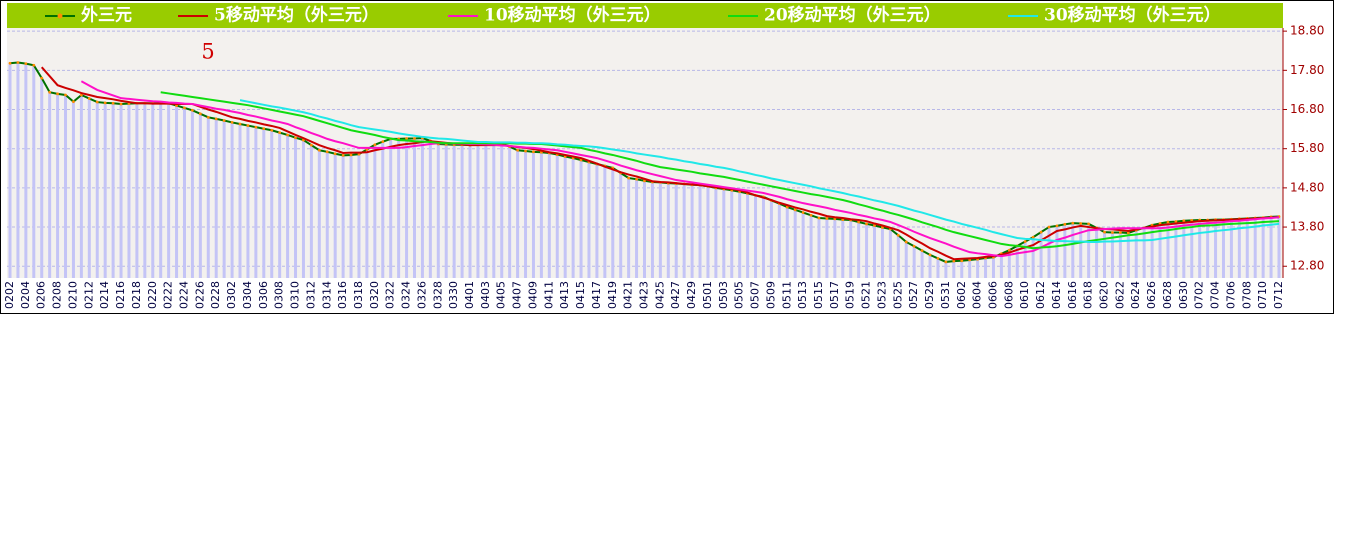 Image resolution: width=1348 pixels, height=541 pixels. Describe the element at coordinates (168, 295) in the screenshot. I see `x-tick-label: 0222` at that location.